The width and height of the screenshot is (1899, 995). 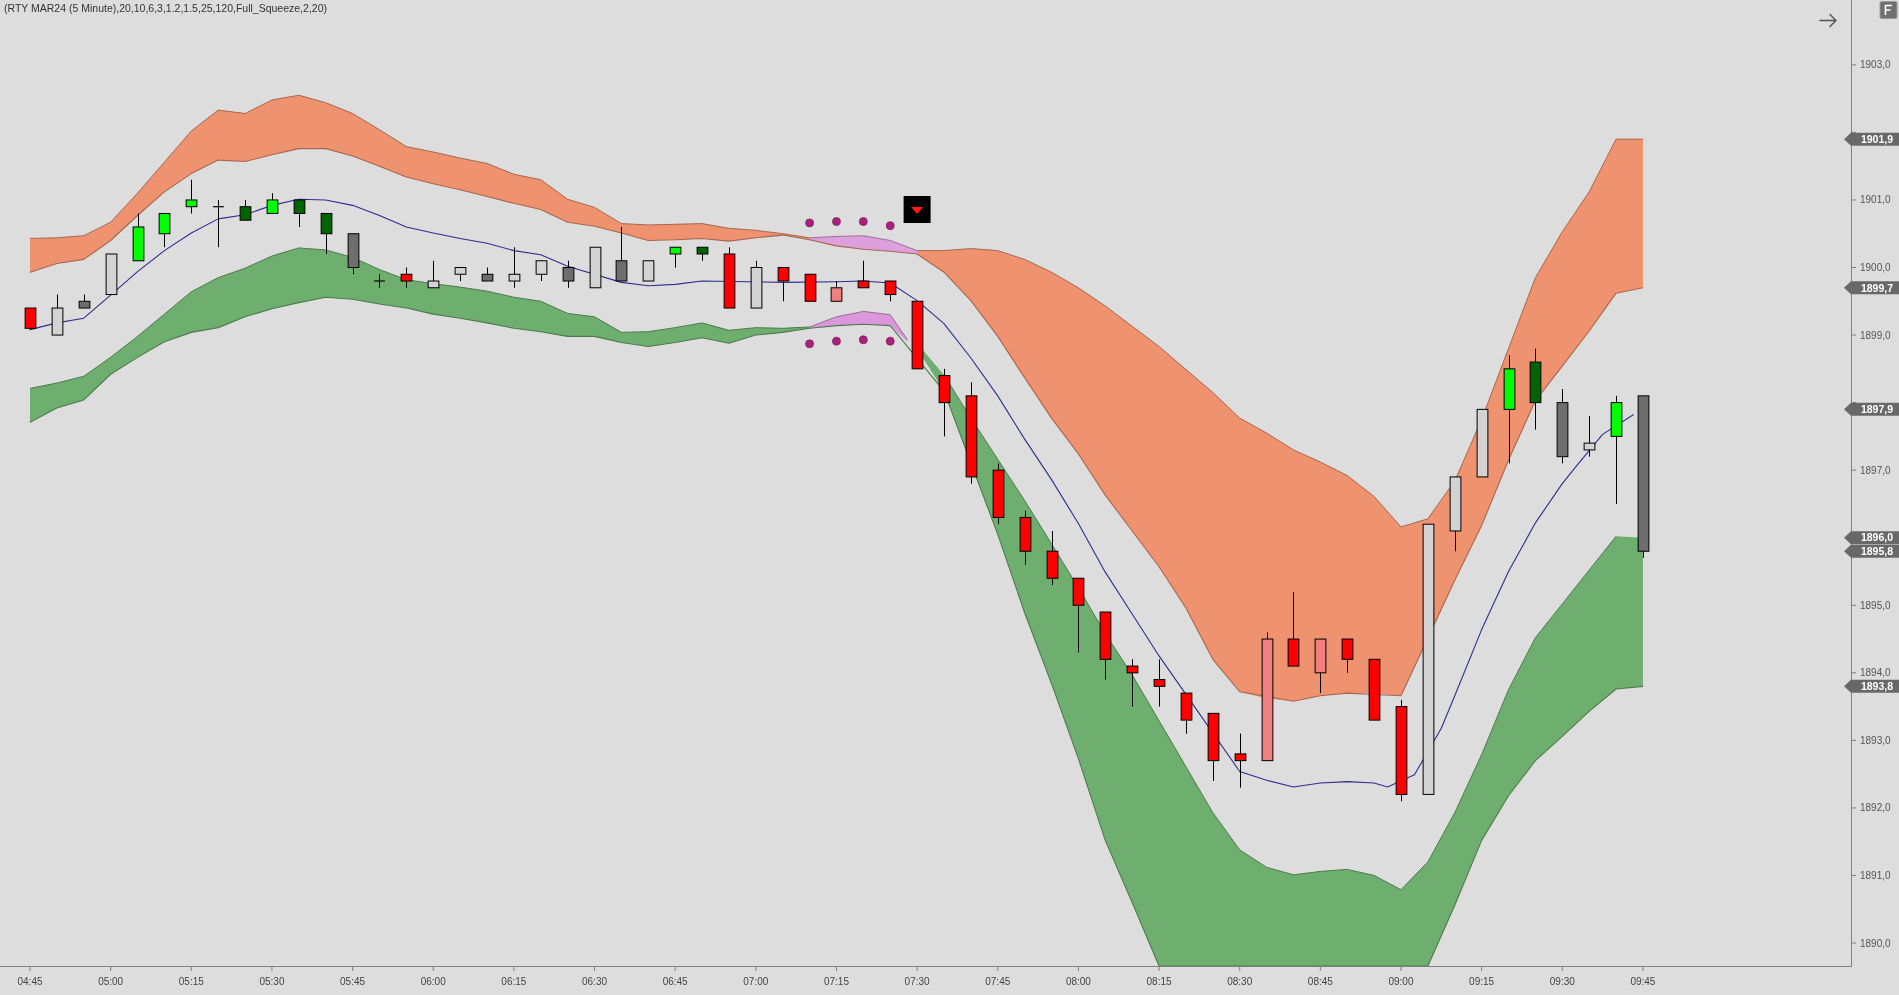 What do you see at coordinates (165, 8) in the screenshot?
I see `chart-title: (RTY MAR24 (5 Minute),20,10,6,3,1.2,1.5,25,120,Full_Squeeze,2,20)` at bounding box center [165, 8].